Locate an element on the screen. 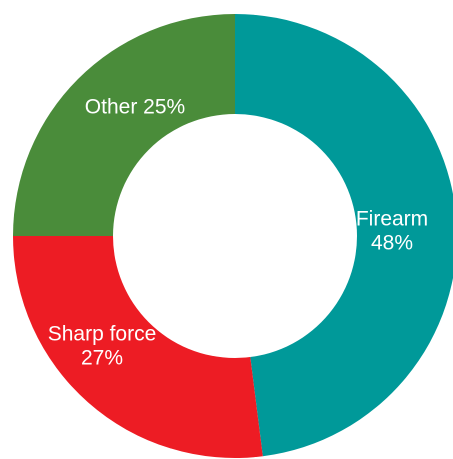  slice-label-firearm: Firearm is located at coordinates (392, 219).